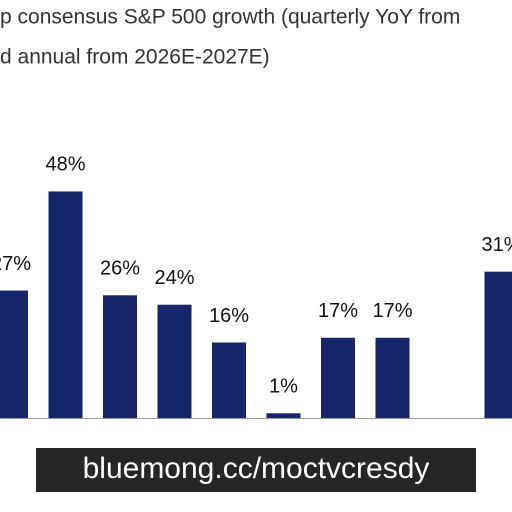 This screenshot has width=512, height=512. I want to click on data-label: 31%, so click(496, 245).